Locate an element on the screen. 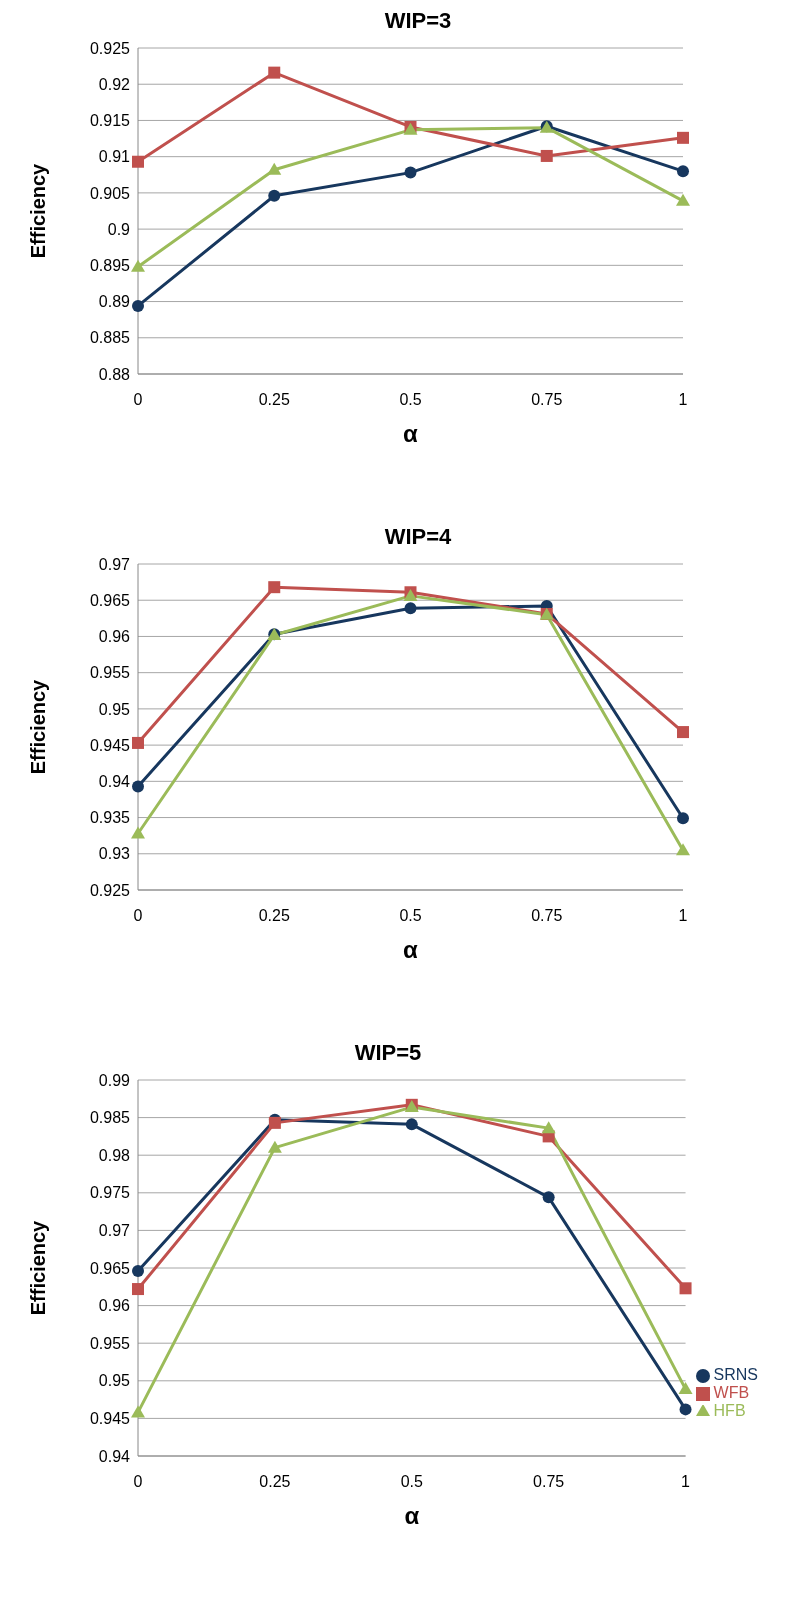 This screenshot has height=1613, width=786. legend-label: HFB is located at coordinates (729, 1410).